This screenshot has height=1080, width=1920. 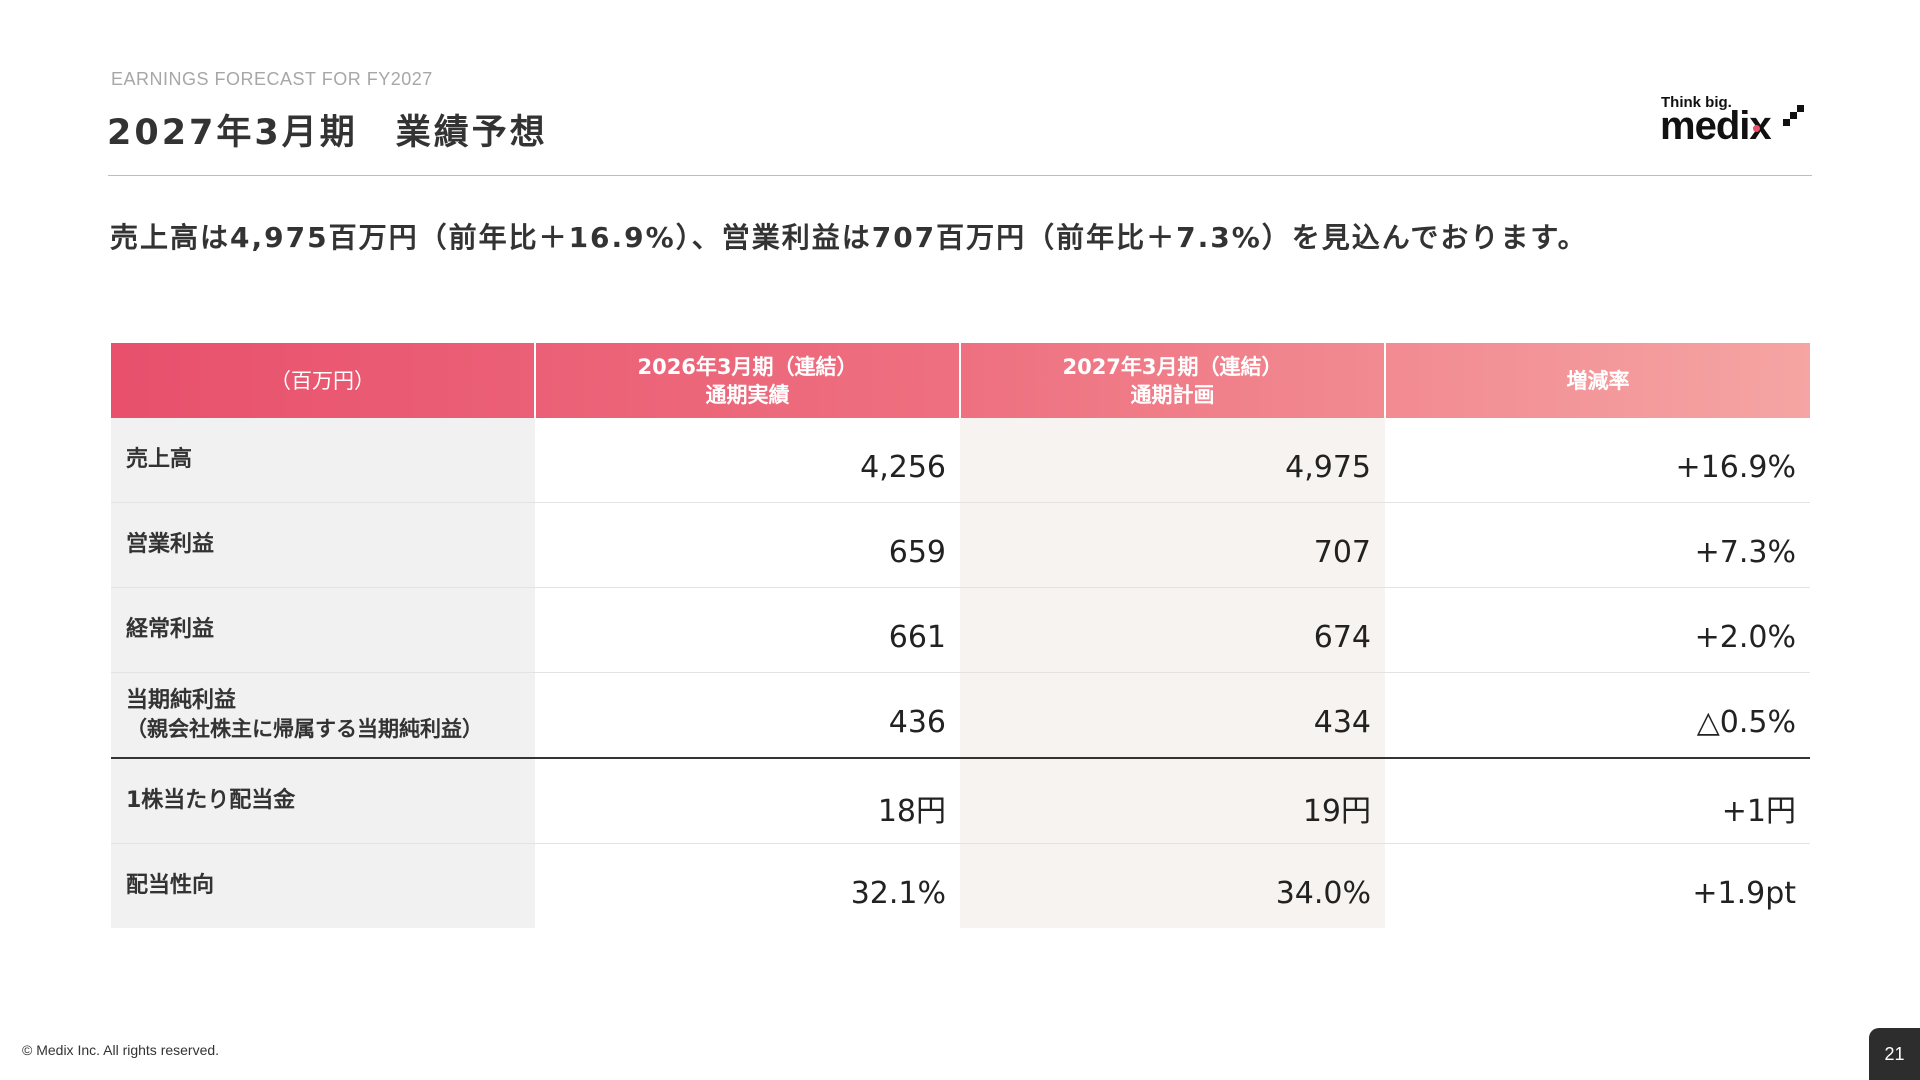 I want to click on table-row-sales: 売上高 4,256 4,975 +16.9%, so click(x=960, y=460).